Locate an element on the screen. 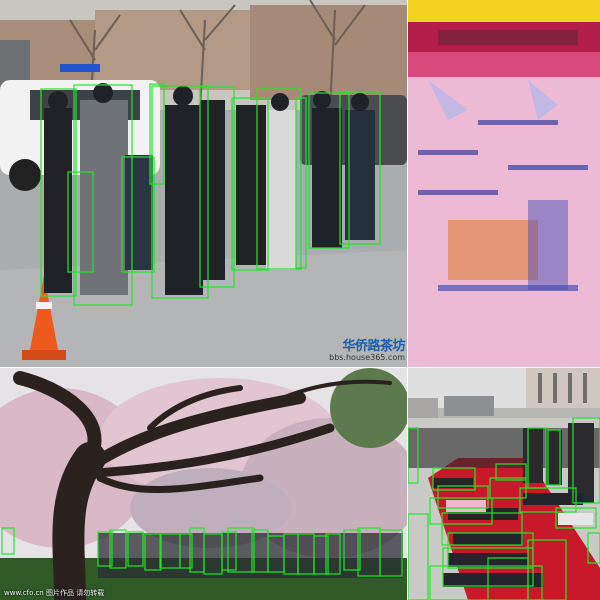  panel-red-carpet-event is located at coordinates (504, 484).